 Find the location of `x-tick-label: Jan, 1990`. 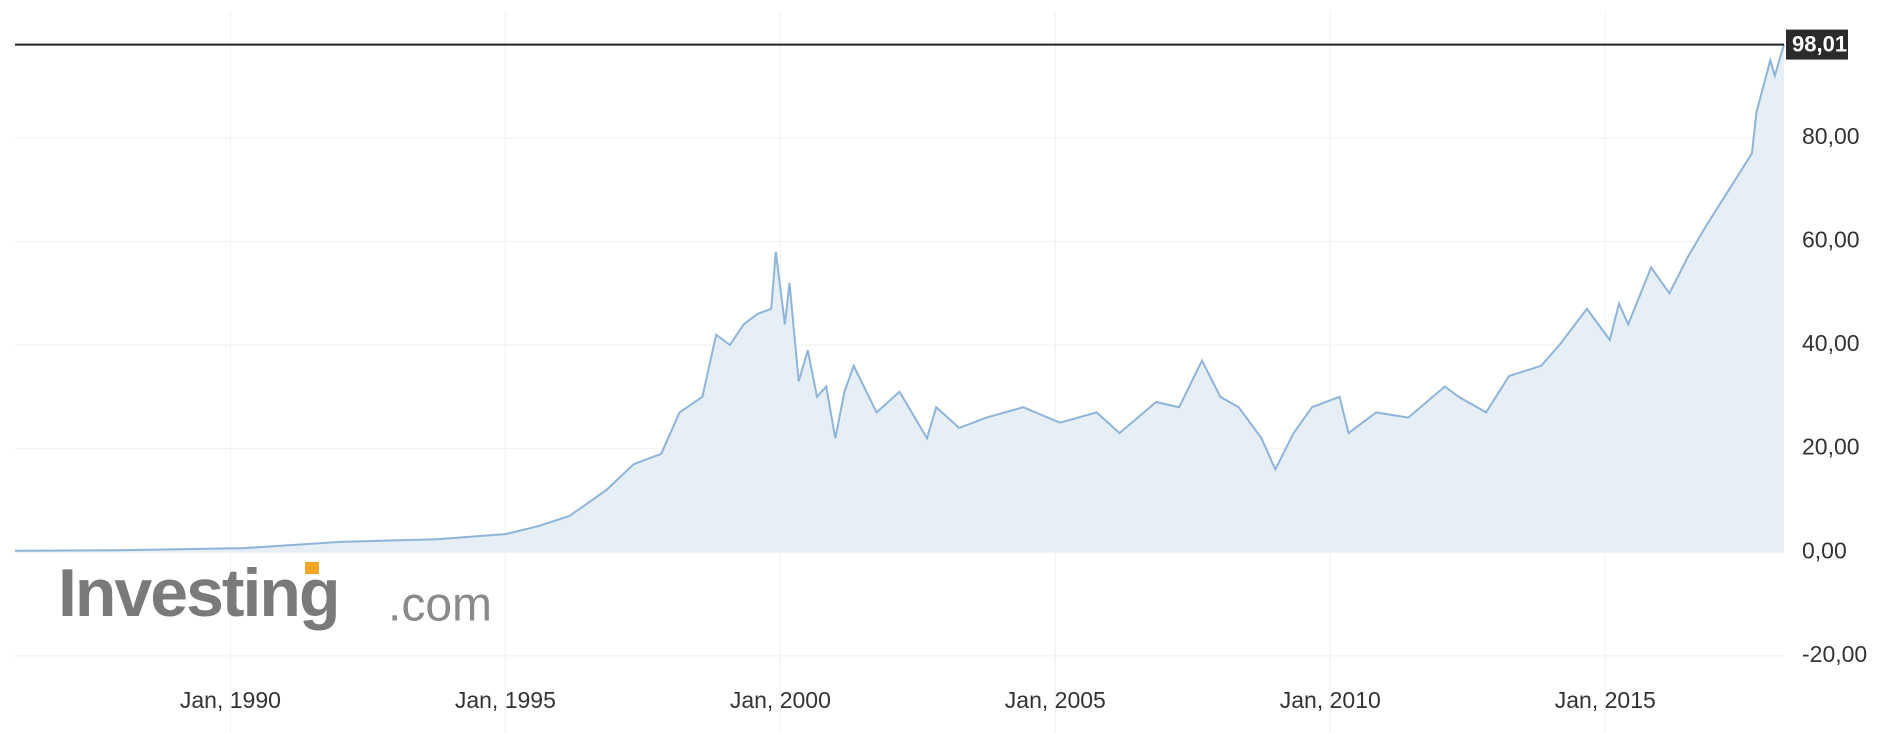

x-tick-label: Jan, 1990 is located at coordinates (230, 700).